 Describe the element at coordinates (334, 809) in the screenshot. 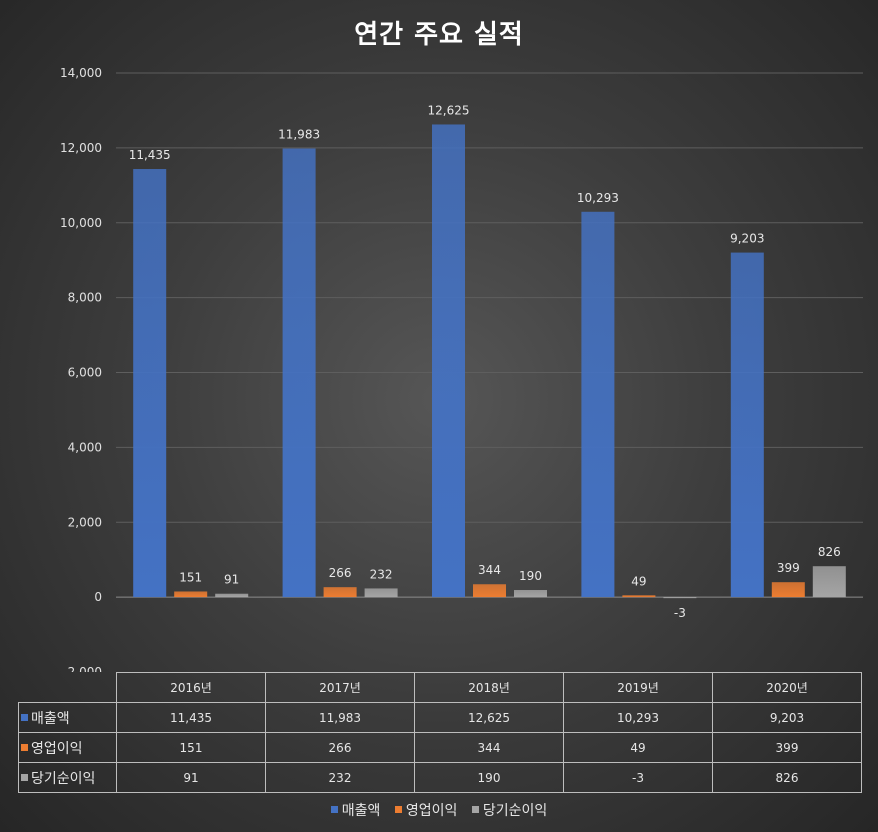

I see `legend-swatch-revenue` at that location.